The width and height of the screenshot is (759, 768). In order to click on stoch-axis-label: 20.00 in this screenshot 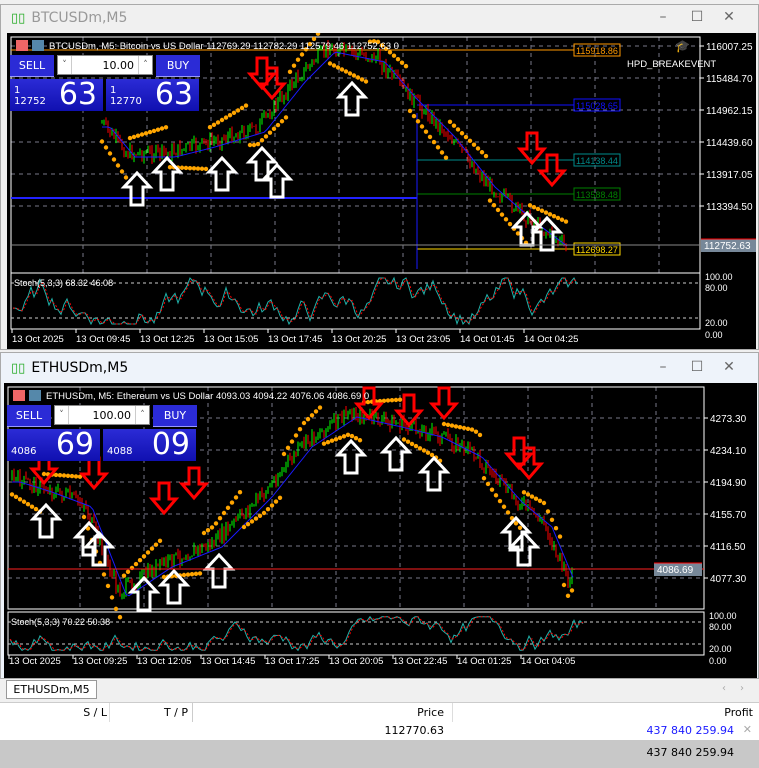, I will do `click(716, 323)`.